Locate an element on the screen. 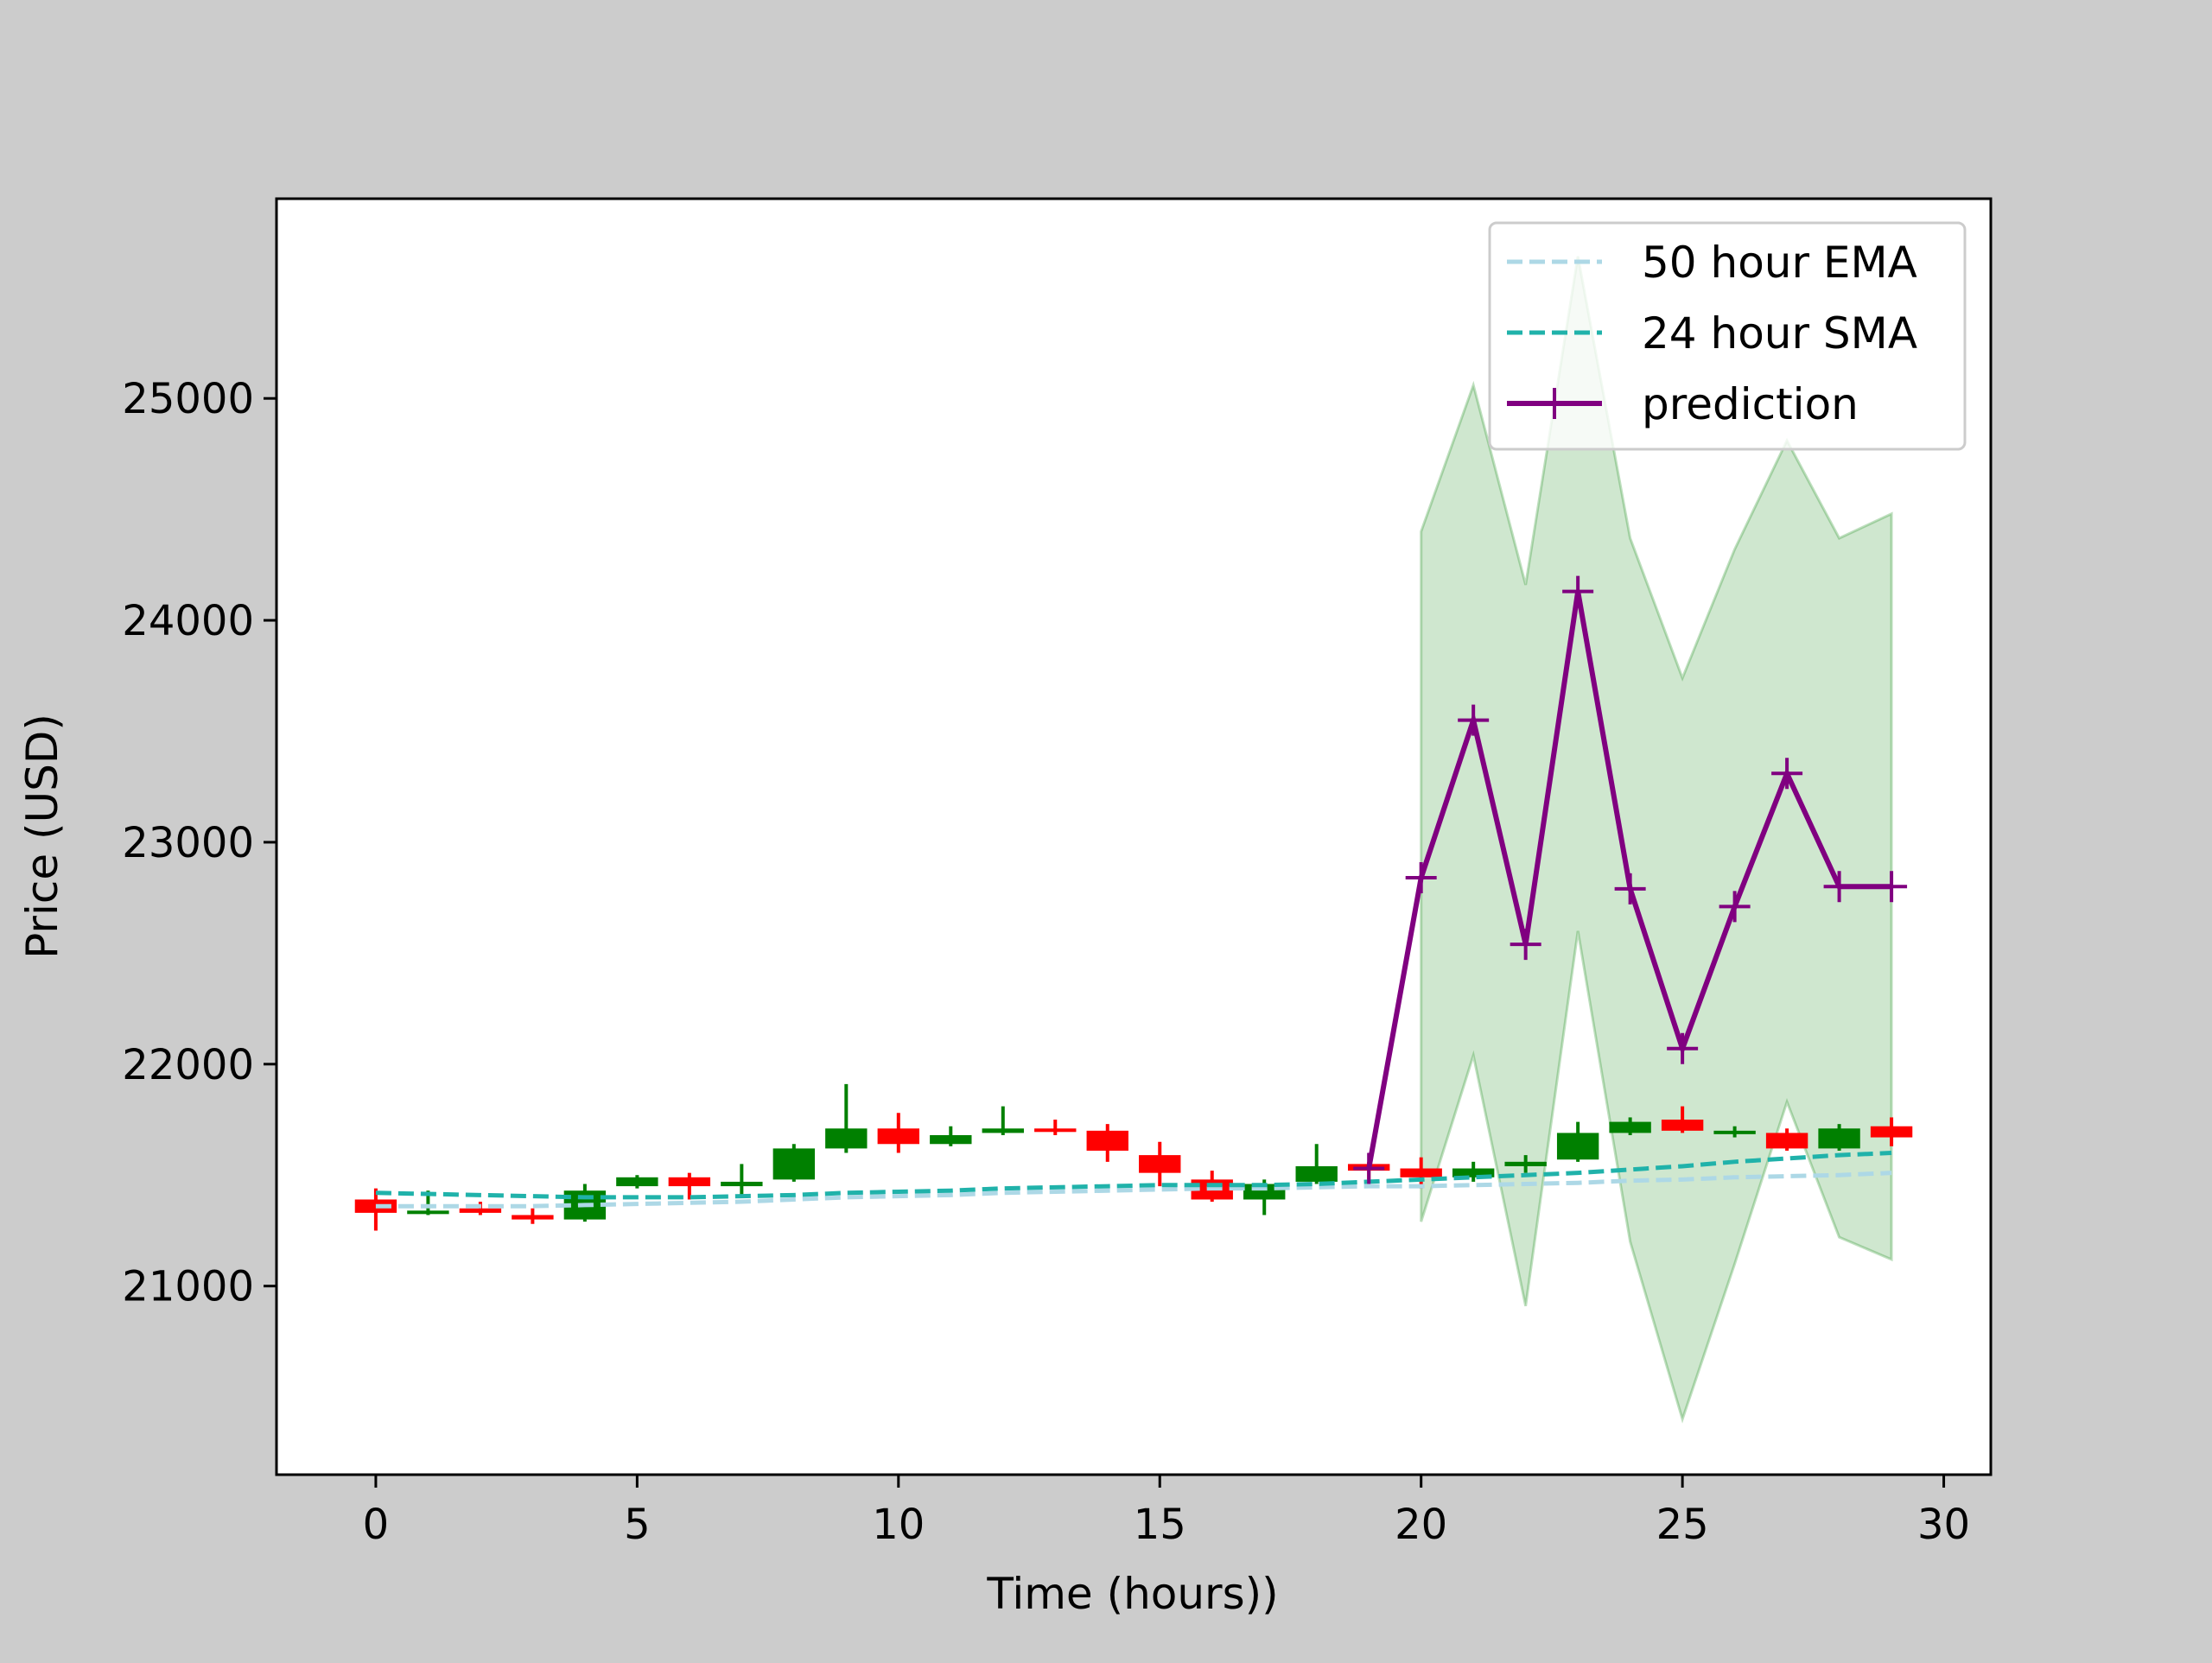 The height and width of the screenshot is (1663, 2212). x-tick-label: 10 is located at coordinates (898, 1525).